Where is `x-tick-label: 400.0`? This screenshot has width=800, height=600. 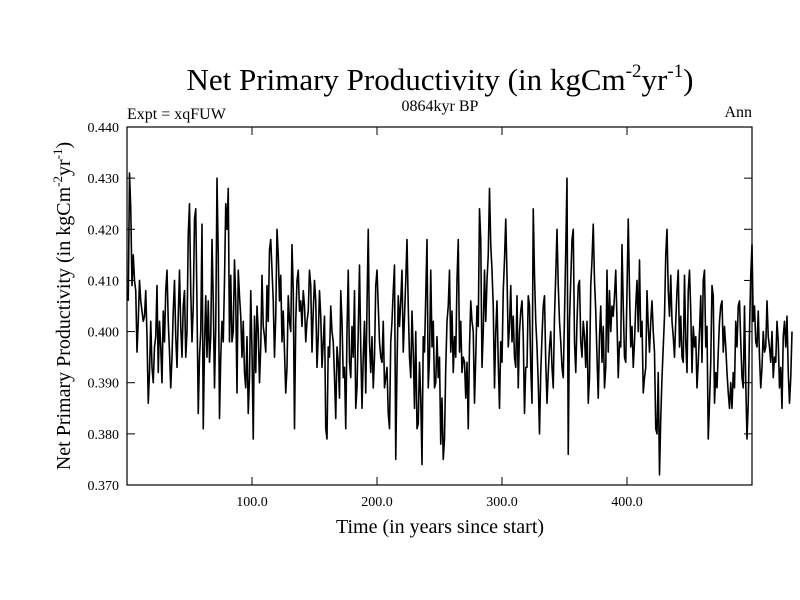
x-tick-label: 400.0 is located at coordinates (627, 502).